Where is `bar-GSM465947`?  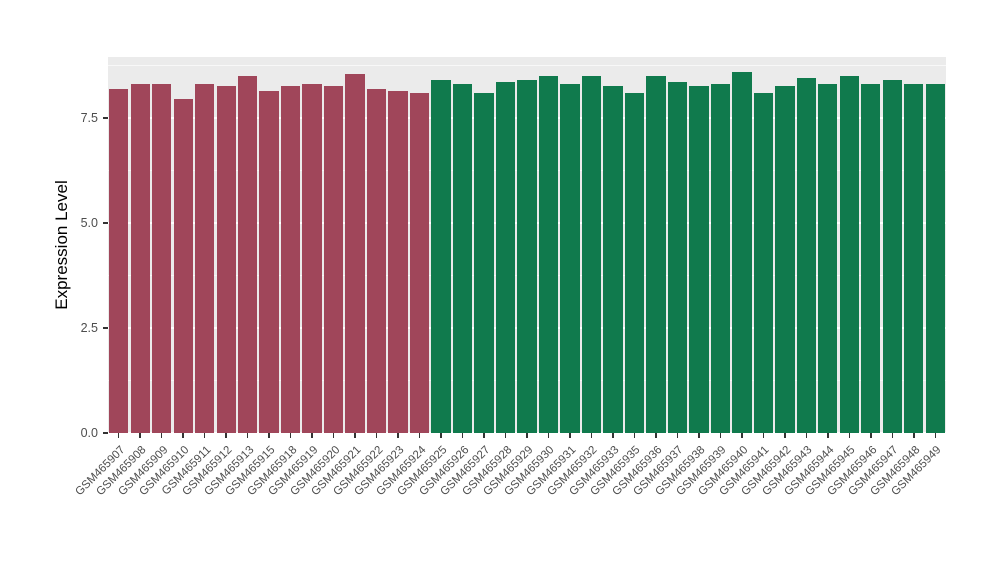 bar-GSM465947 is located at coordinates (892, 256).